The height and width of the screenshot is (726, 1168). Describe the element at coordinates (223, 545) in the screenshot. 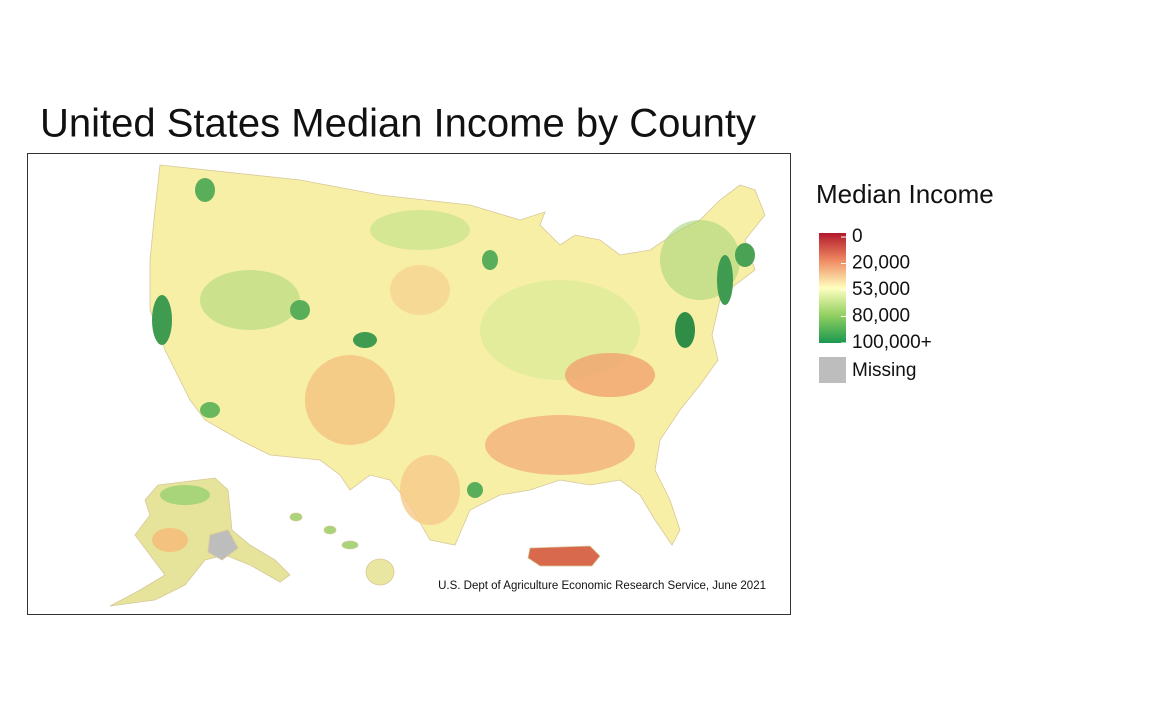

I see `alaska-missing` at that location.